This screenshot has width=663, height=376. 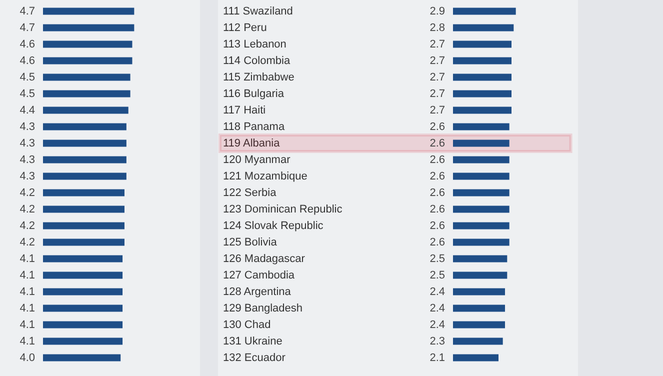 I want to click on y-tick-label: 119 Albania, so click(x=252, y=143).